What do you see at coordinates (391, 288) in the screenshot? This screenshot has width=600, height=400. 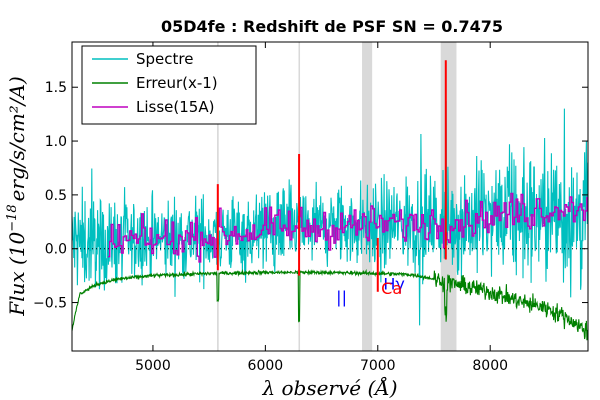 I see `annotation-2: Ca` at bounding box center [391, 288].